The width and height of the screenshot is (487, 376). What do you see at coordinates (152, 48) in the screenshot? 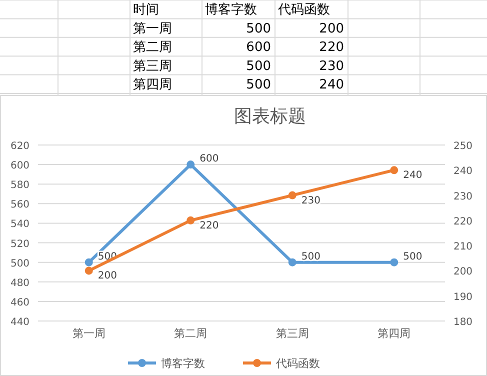
I see `category-label: 第二周` at bounding box center [152, 48].